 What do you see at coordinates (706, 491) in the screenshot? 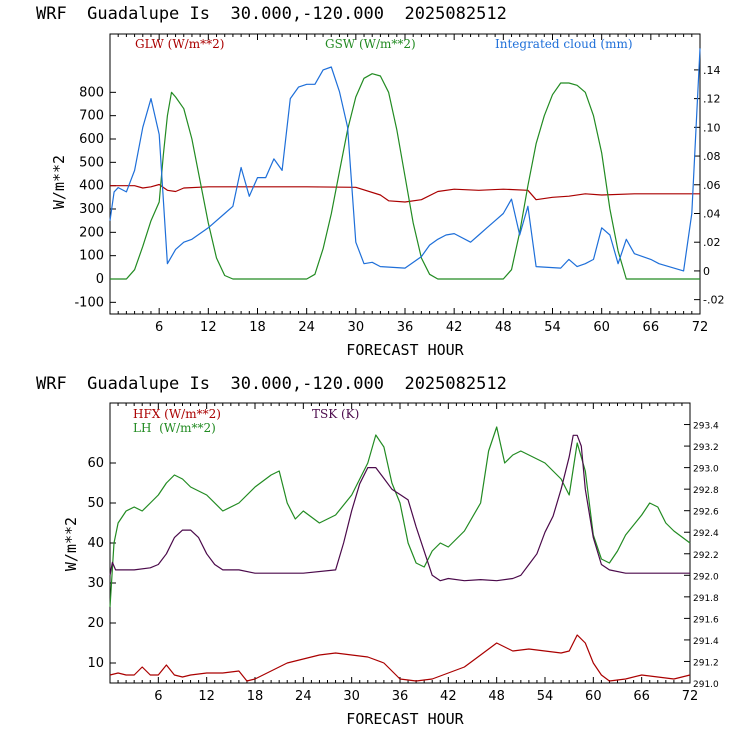
I see `y2-tick-label: 292.8` at bounding box center [706, 491].